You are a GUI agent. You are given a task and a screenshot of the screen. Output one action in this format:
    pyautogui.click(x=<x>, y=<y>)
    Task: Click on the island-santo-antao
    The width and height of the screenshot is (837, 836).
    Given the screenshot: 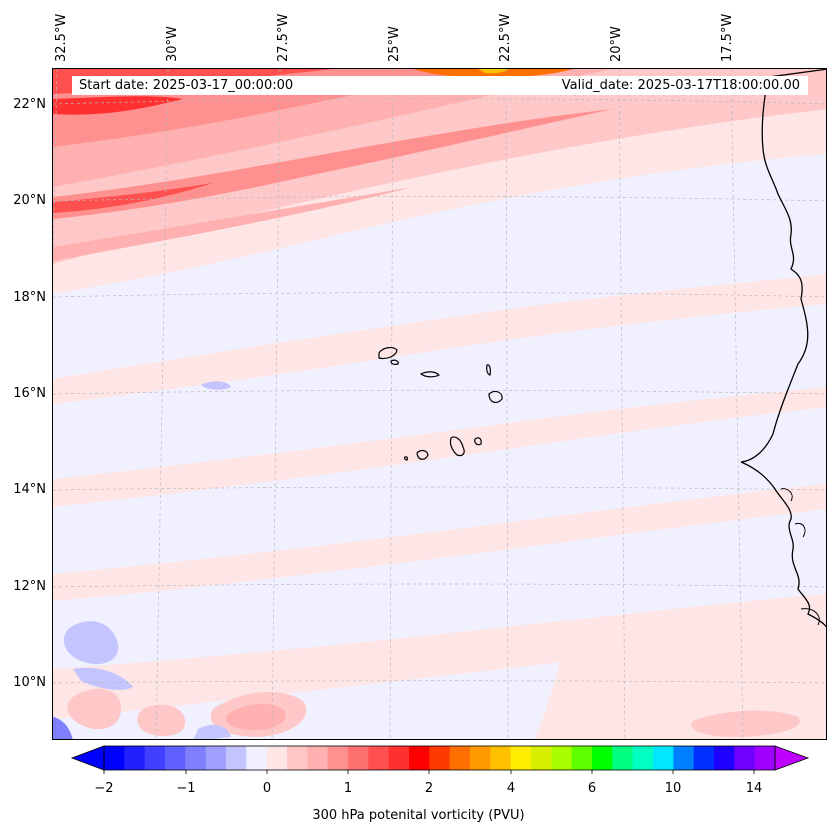 What is the action you would take?
    pyautogui.click(x=388, y=353)
    